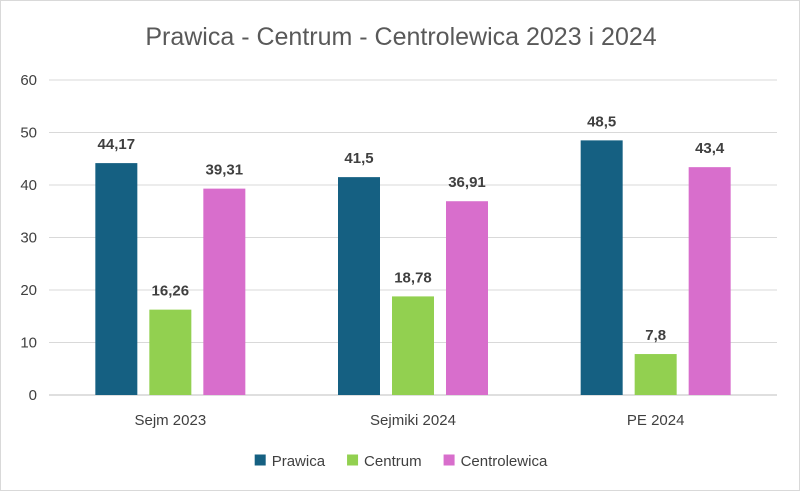 Image resolution: width=800 pixels, height=492 pixels. Describe the element at coordinates (413, 420) in the screenshot. I see `x-category-label: Sejmiki 2024` at that location.